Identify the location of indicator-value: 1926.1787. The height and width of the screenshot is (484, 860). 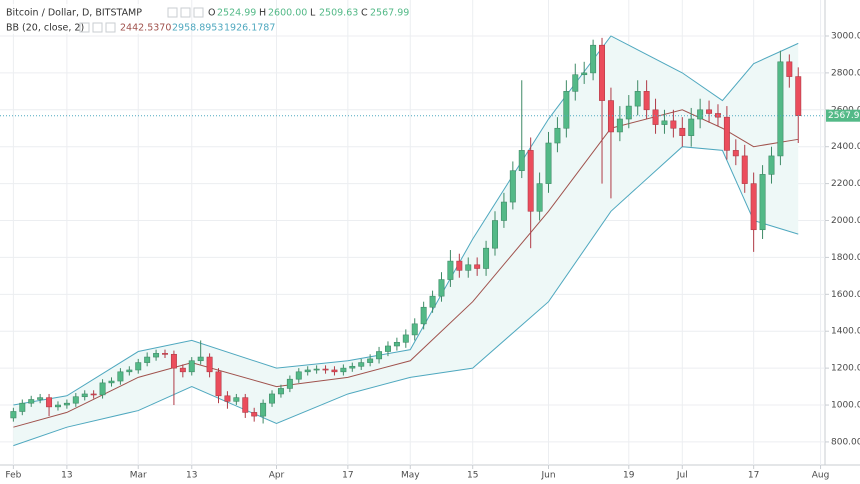
(249, 28).